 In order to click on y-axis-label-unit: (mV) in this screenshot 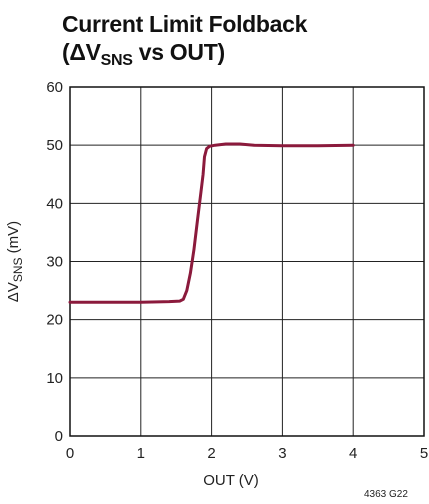, I will do `click(13, 239)`.